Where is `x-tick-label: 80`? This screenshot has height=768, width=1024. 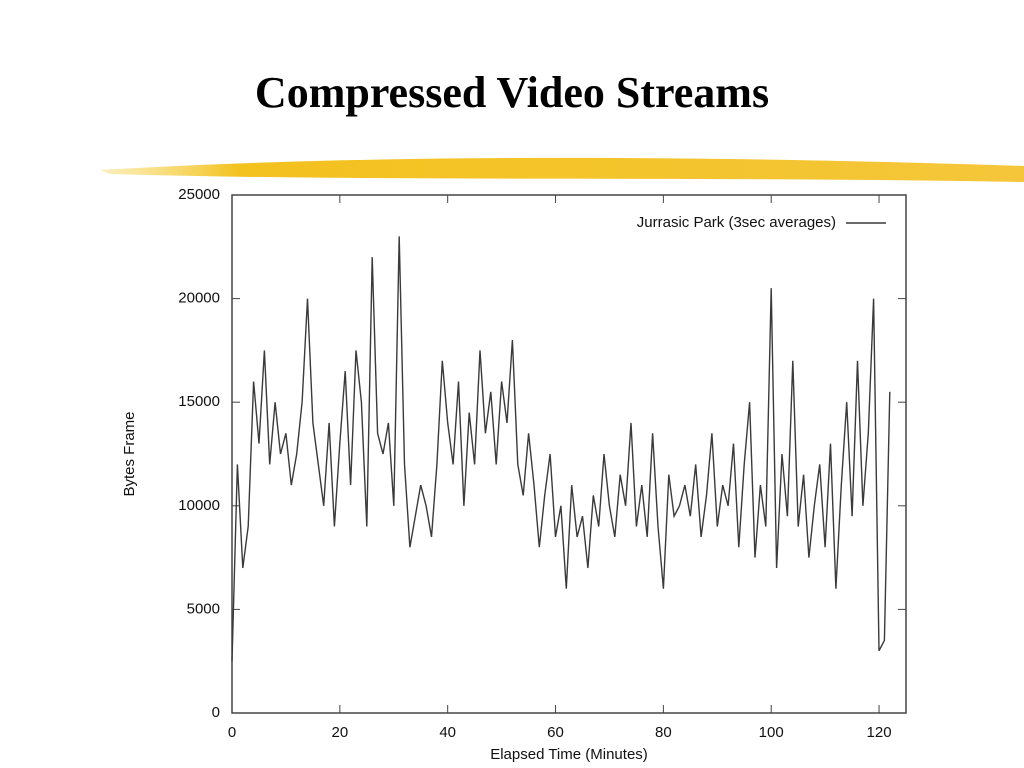
x-tick-label: 80 is located at coordinates (663, 732).